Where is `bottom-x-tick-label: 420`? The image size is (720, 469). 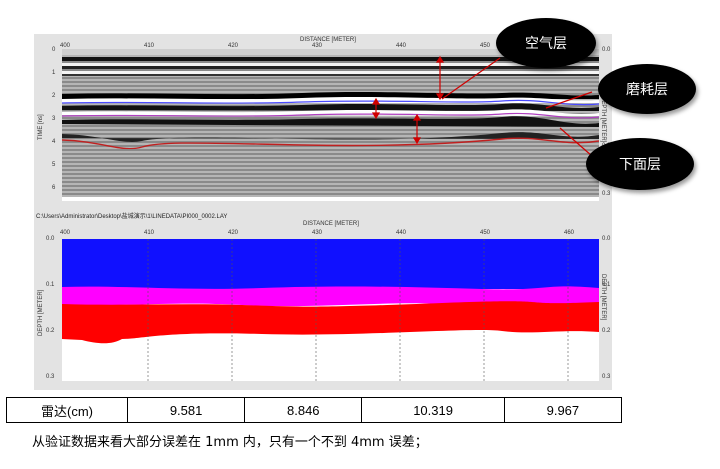 bottom-x-tick-label: 420 is located at coordinates (233, 233).